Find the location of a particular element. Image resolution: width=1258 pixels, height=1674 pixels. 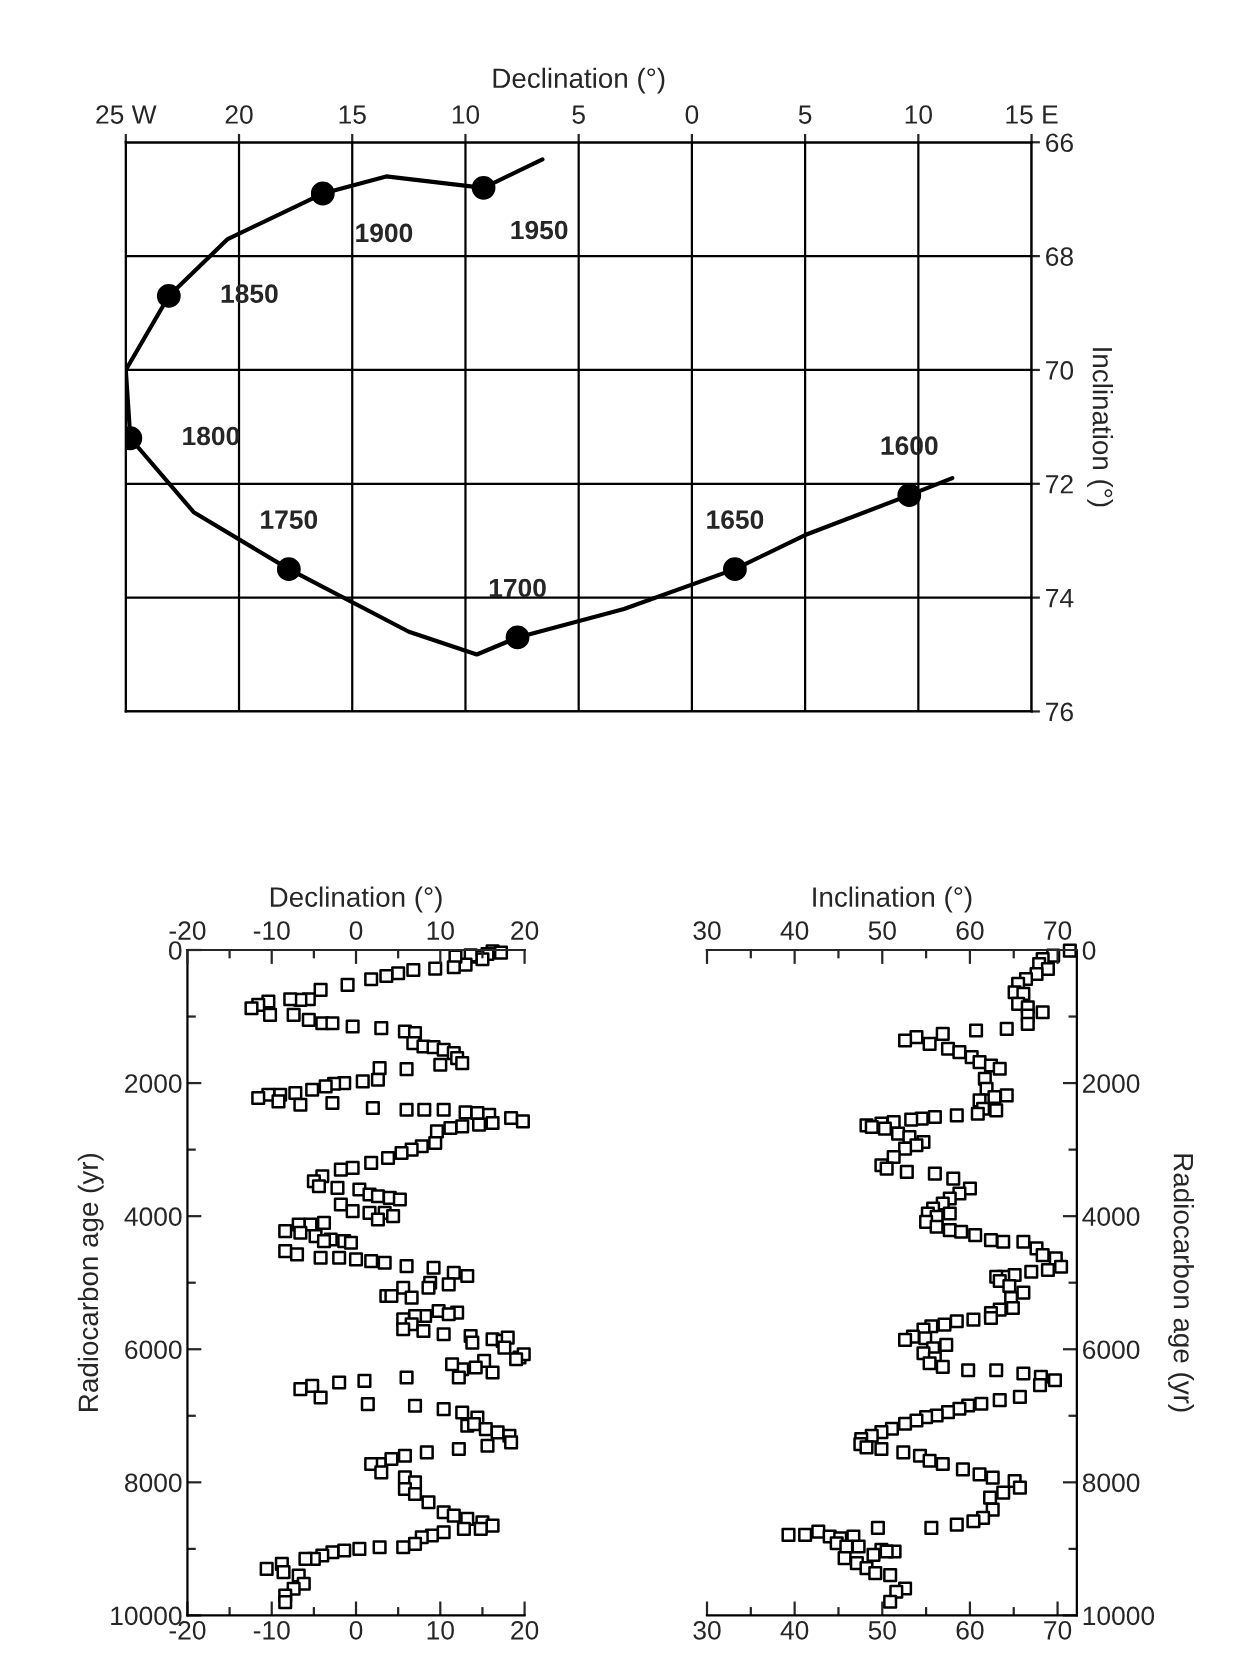

x2-tick-label: 30 is located at coordinates (707, 930).